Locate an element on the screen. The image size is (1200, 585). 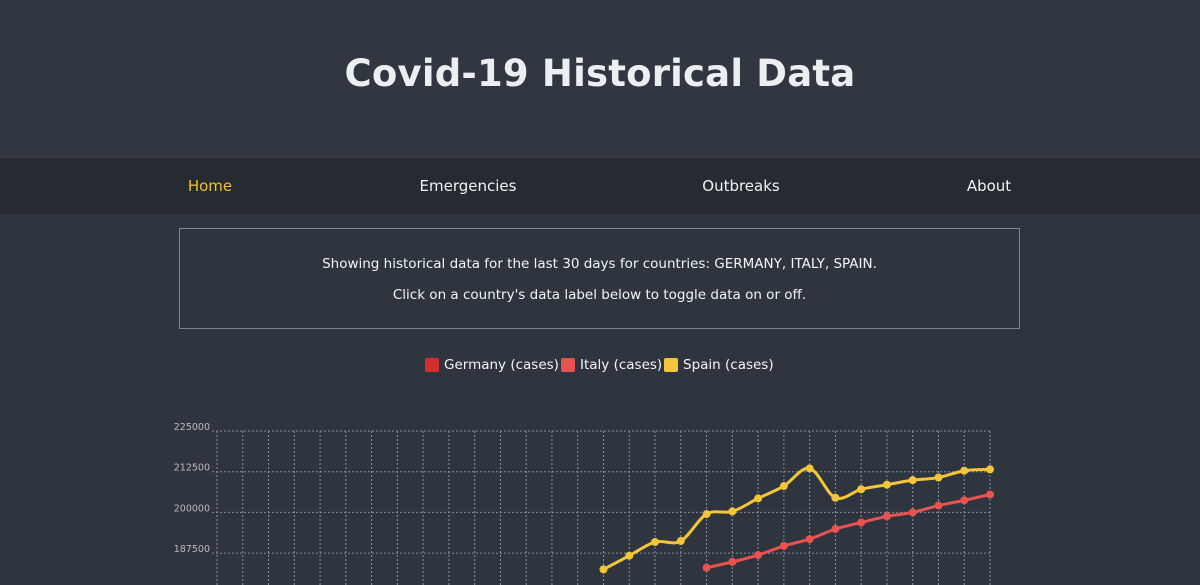
y-tick-label: 212500 is located at coordinates (192, 468).